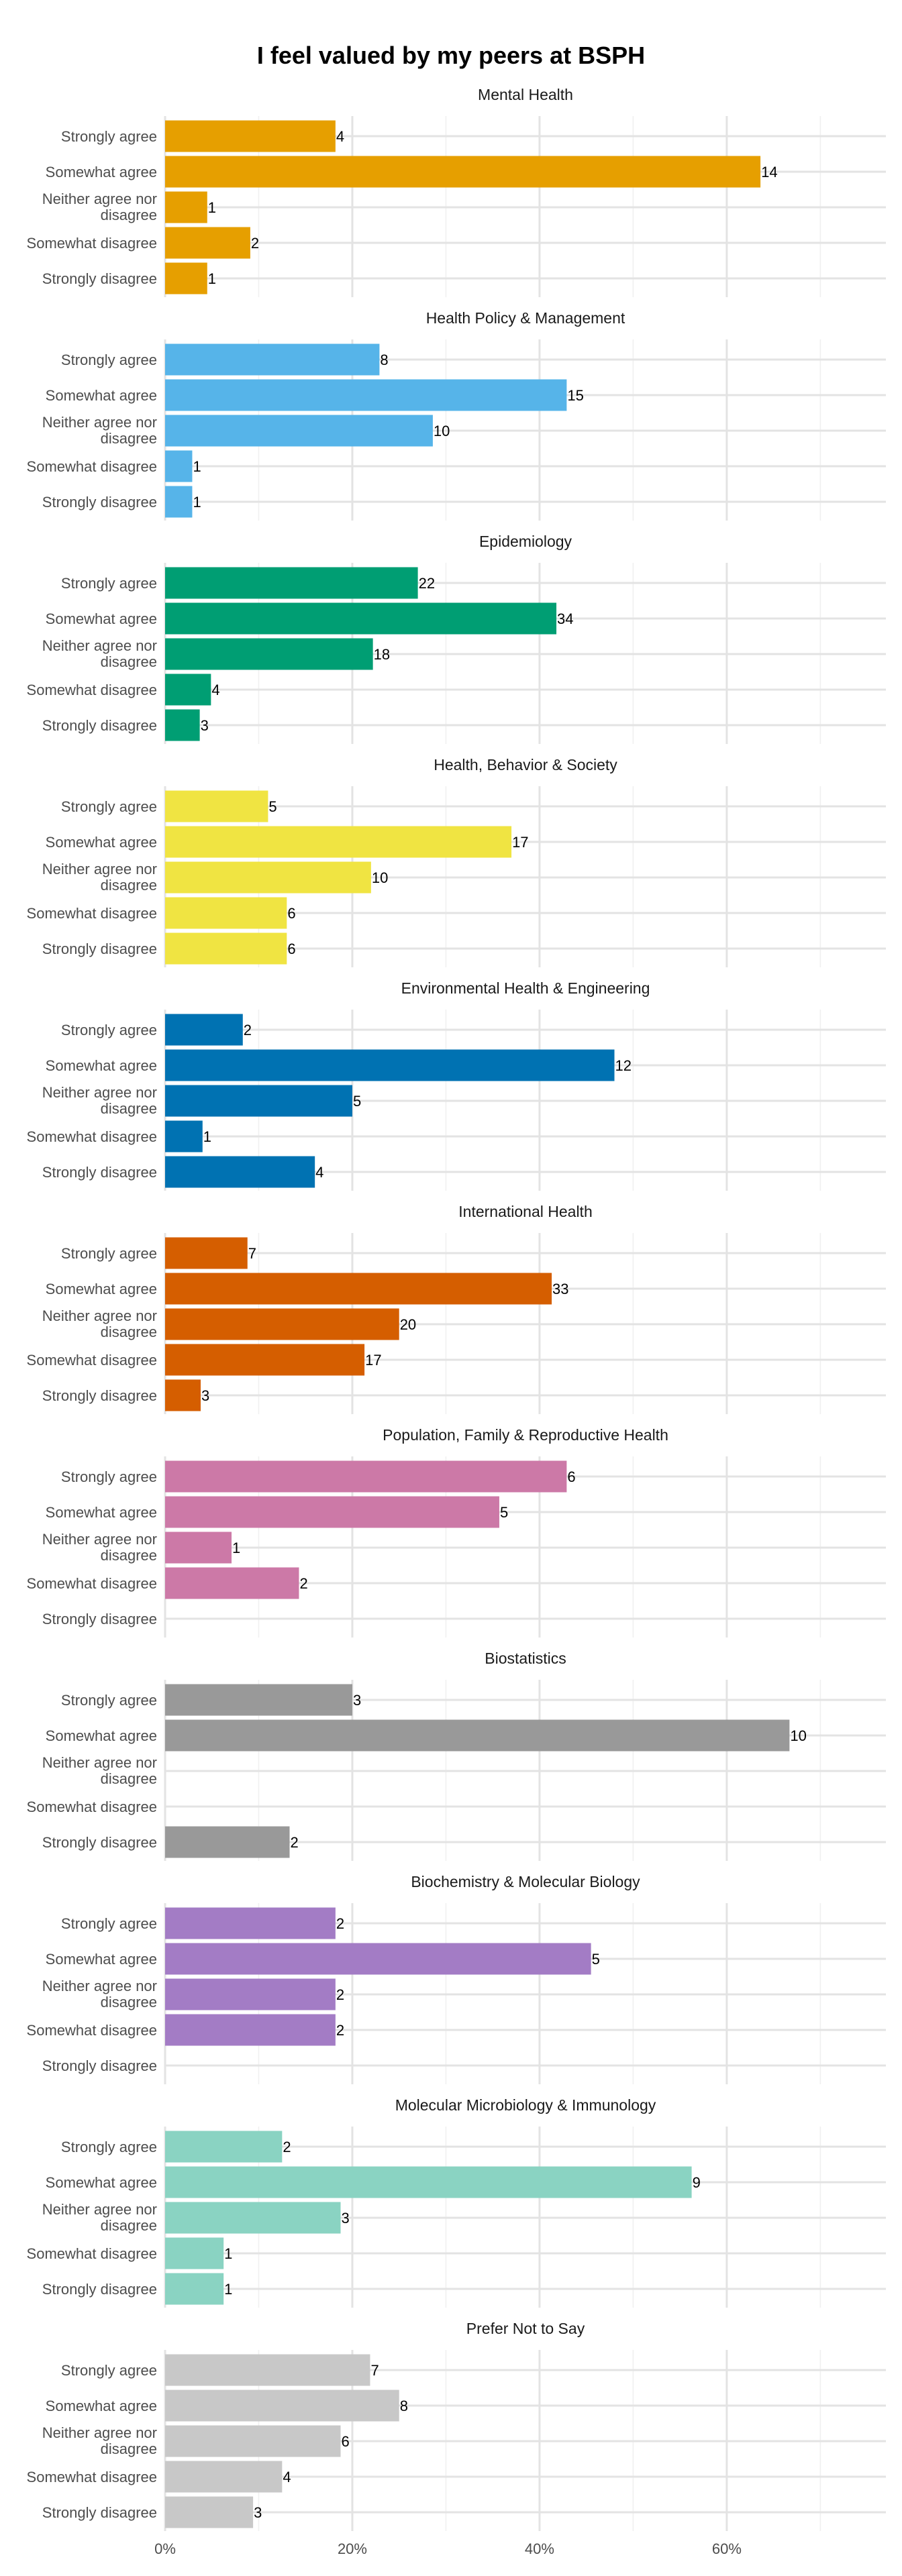 This screenshot has width=902, height=2576. What do you see at coordinates (560, 1289) in the screenshot?
I see `bar-value-label: 33` at bounding box center [560, 1289].